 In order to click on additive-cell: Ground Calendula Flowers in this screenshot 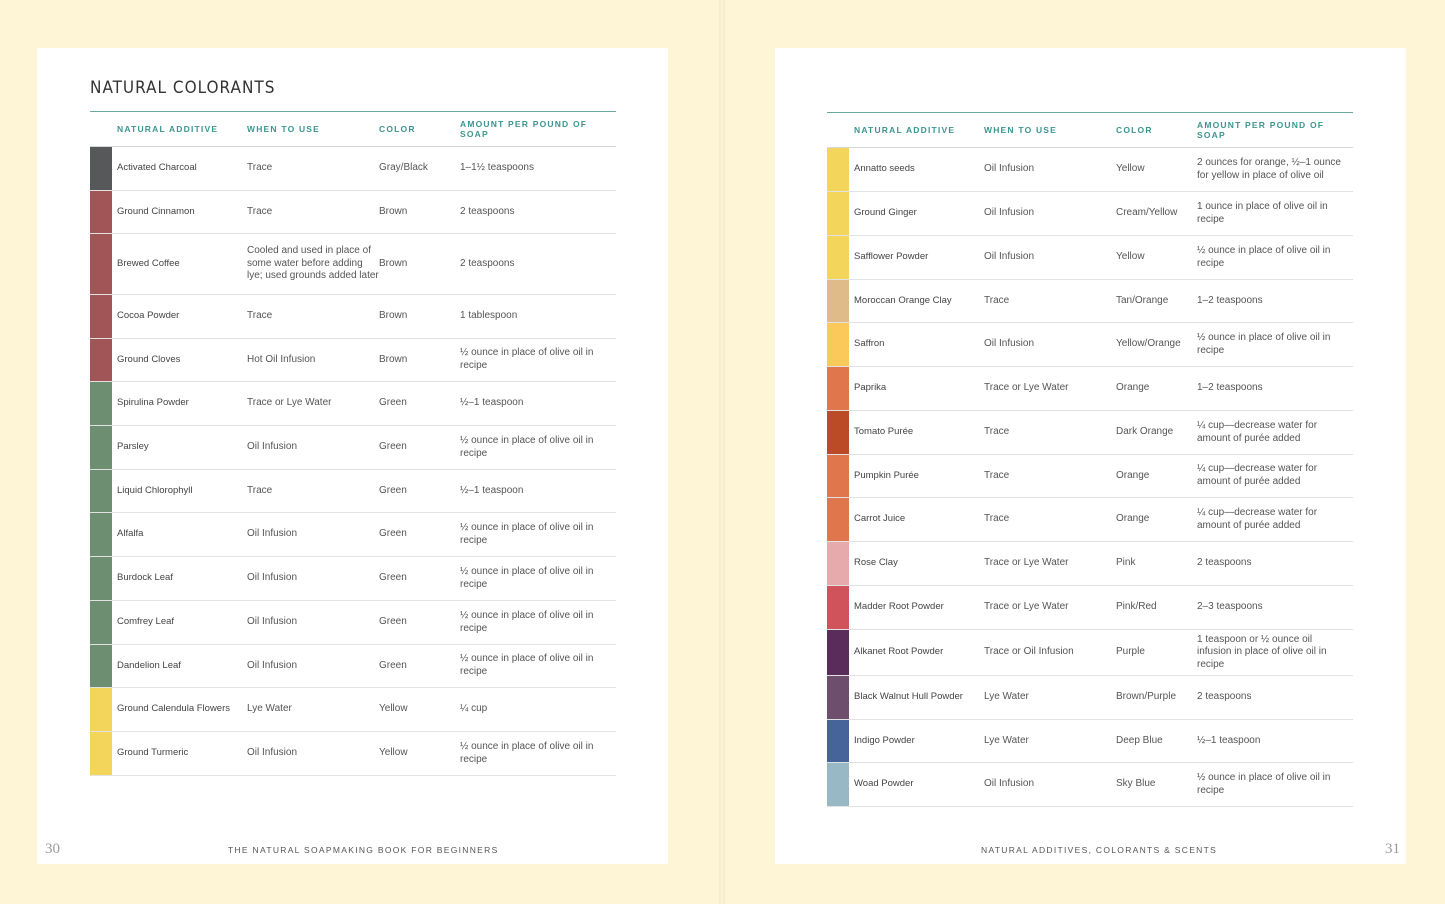, I will do `click(174, 709)`.